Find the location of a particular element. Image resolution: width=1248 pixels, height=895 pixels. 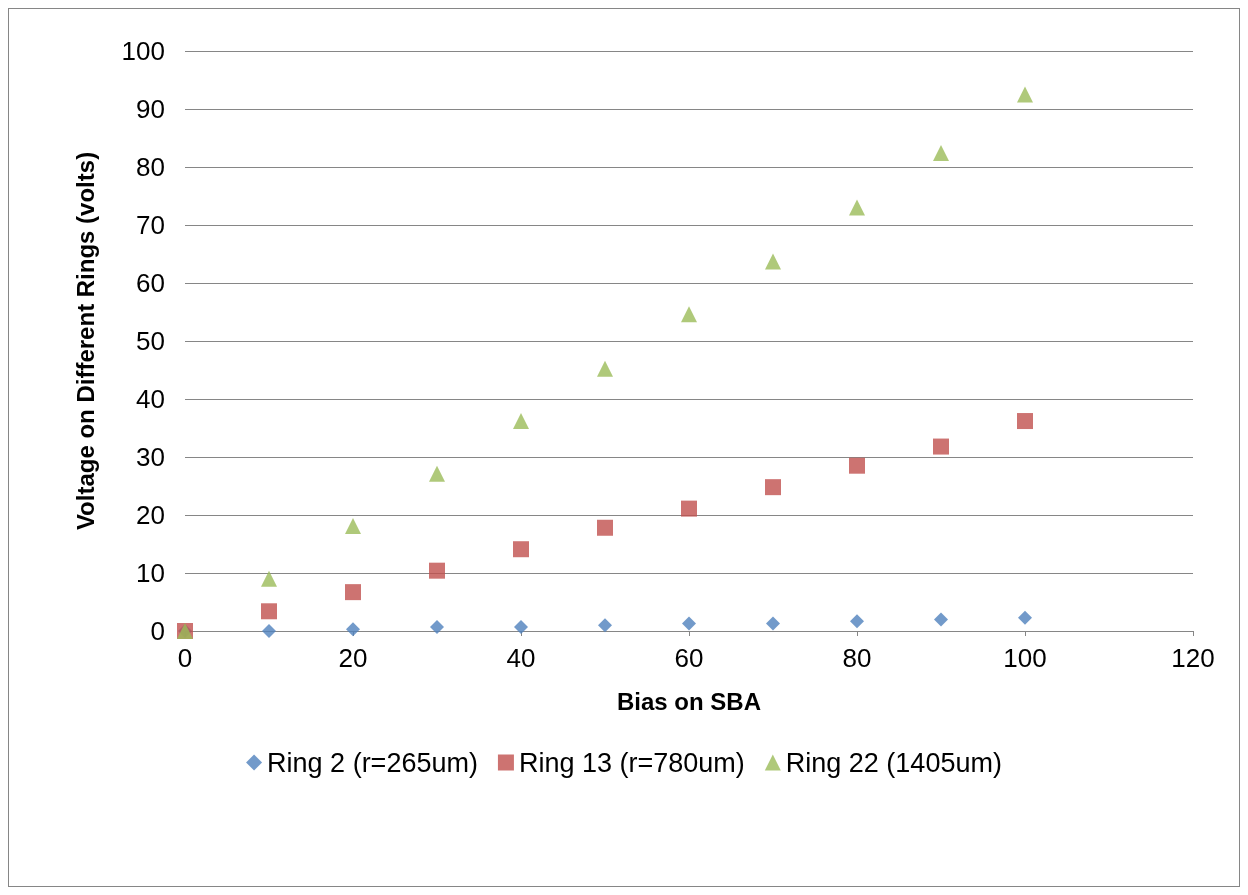

legend-label: Ring 2 (r=265um) is located at coordinates (372, 762).